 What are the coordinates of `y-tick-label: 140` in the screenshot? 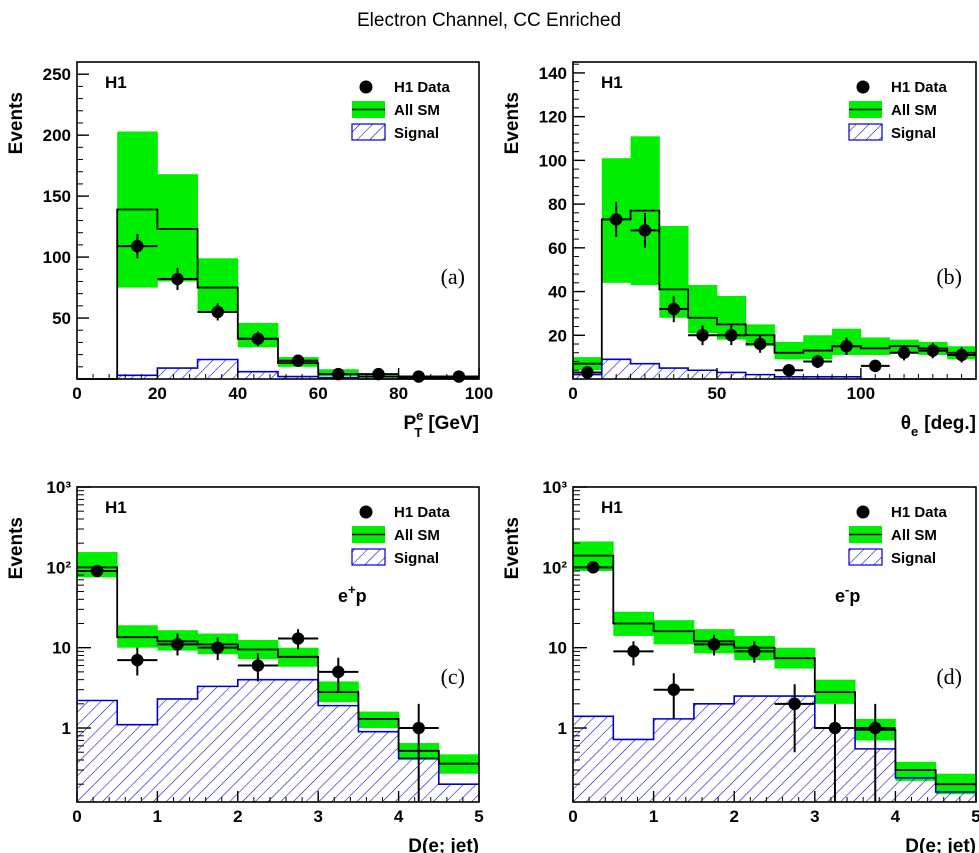 It's located at (553, 73).